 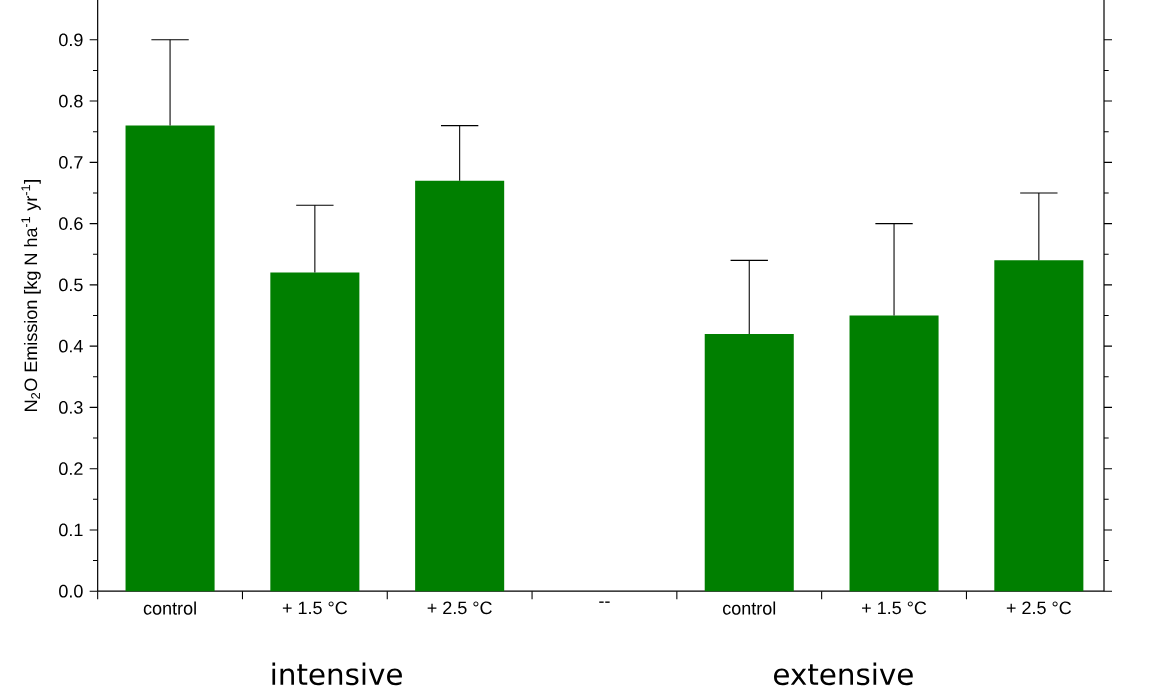 I want to click on y-axis-title: N$_{2}$O Emission [kg N ha$^{-1}$ yr$^{-1}$], so click(x=31, y=295).